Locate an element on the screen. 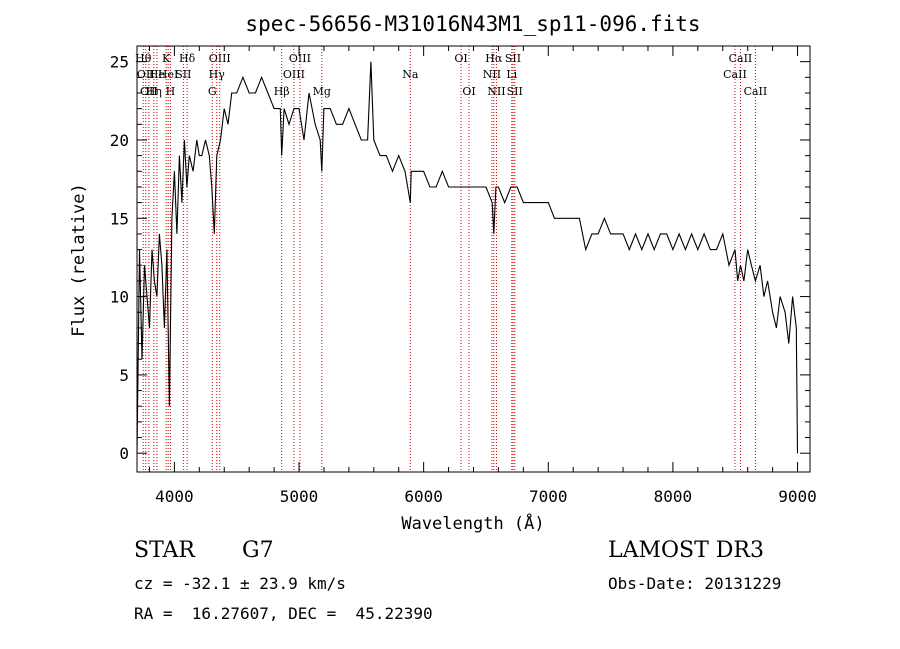 This screenshot has height=649, width=900. y-tick-label-2: 10 is located at coordinates (119, 297).